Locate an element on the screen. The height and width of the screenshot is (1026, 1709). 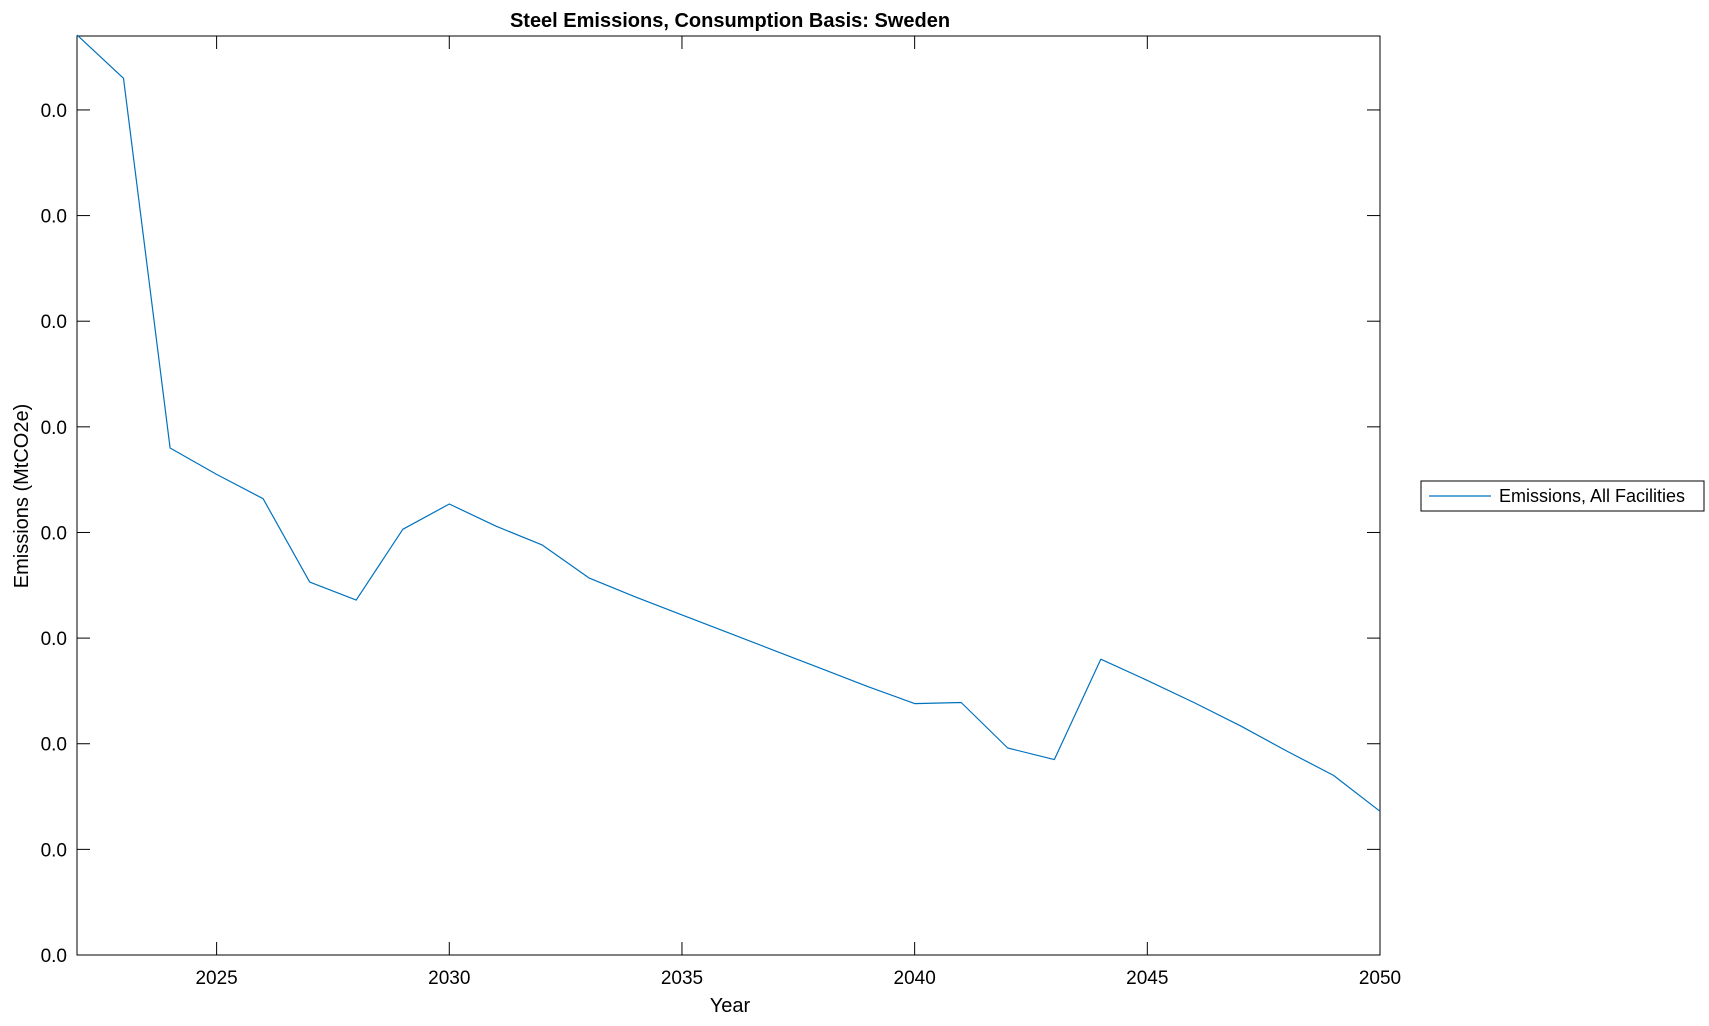
x-tick-label: 2050 is located at coordinates (1380, 978).